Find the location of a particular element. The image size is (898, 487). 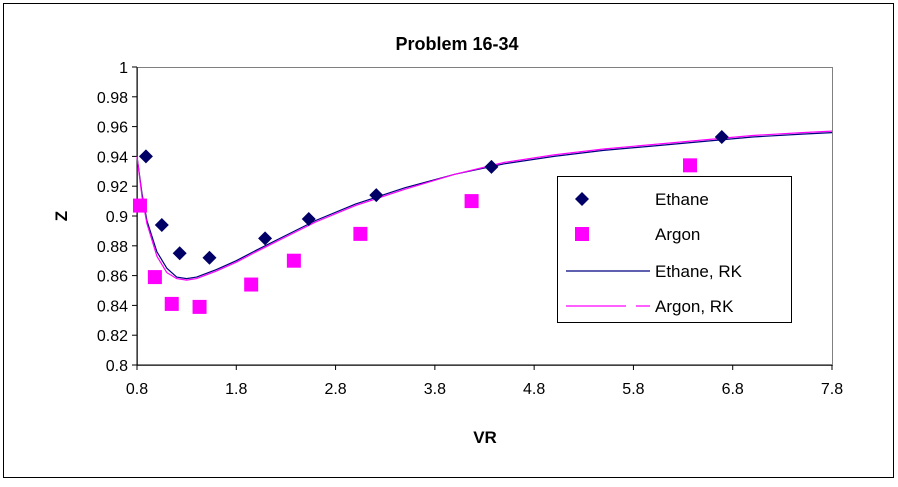

y-tick-label: 0.8 is located at coordinates (117, 366).